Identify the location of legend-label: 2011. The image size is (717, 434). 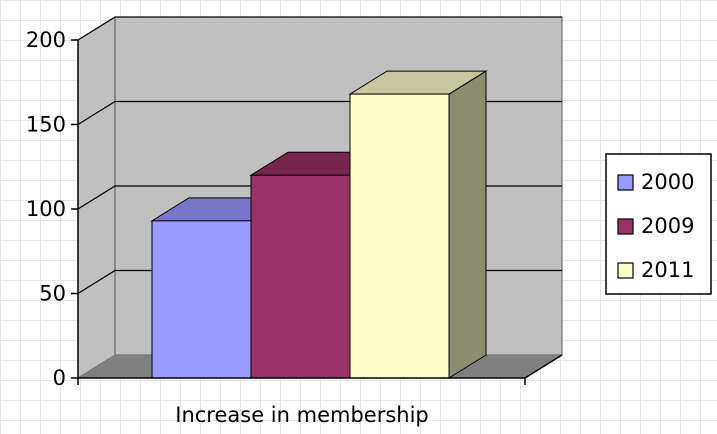
(667, 270).